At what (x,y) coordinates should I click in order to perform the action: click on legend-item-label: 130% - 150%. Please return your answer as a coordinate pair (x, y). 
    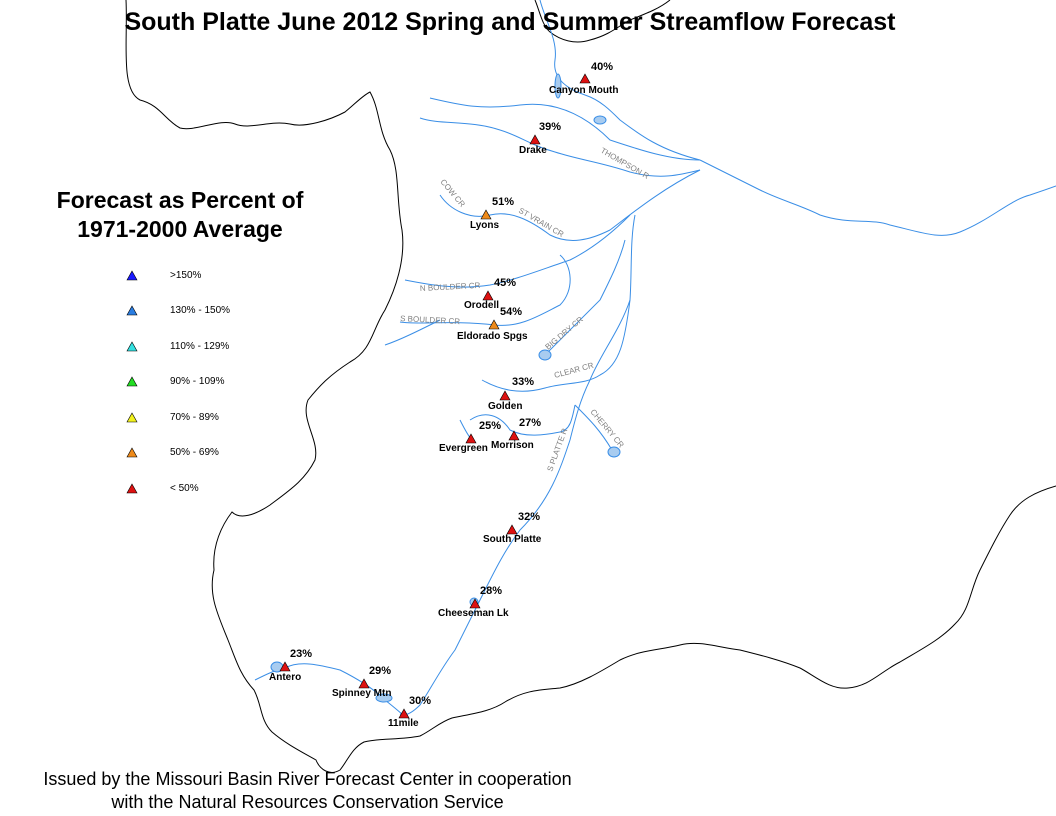
    Looking at the image, I should click on (200, 310).